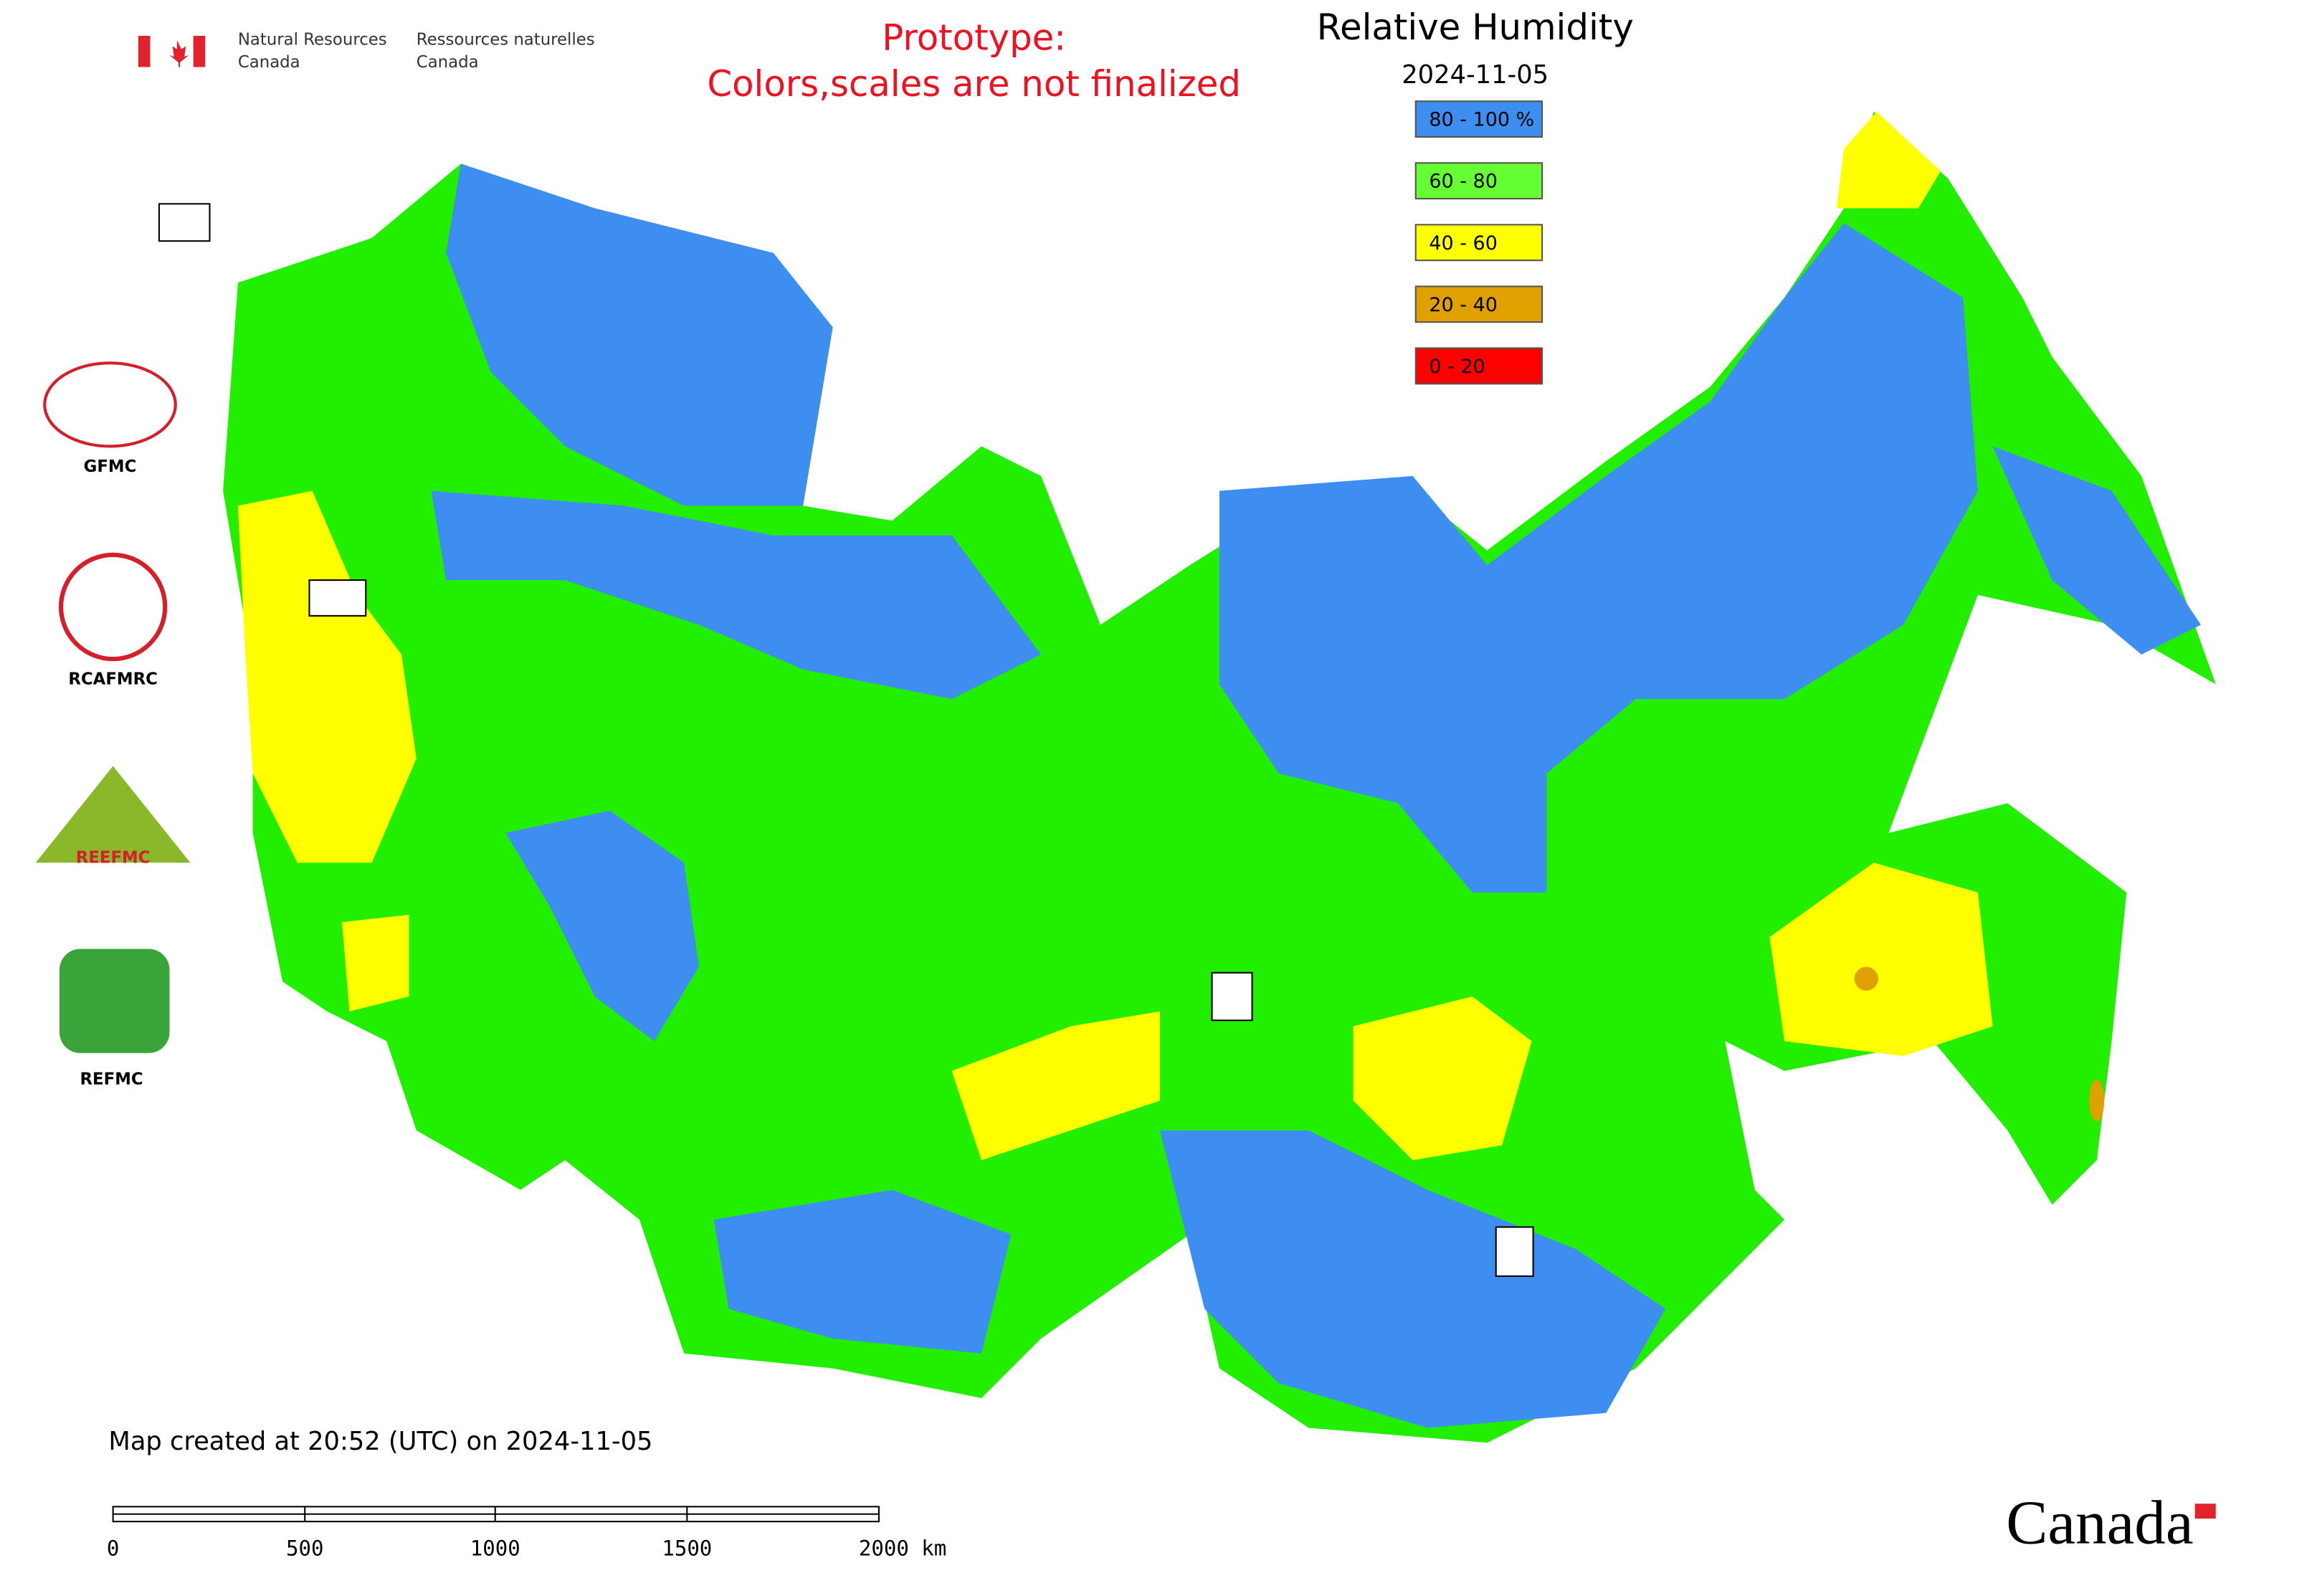  Describe the element at coordinates (687, 1548) in the screenshot. I see `scale-label: 1500` at that location.